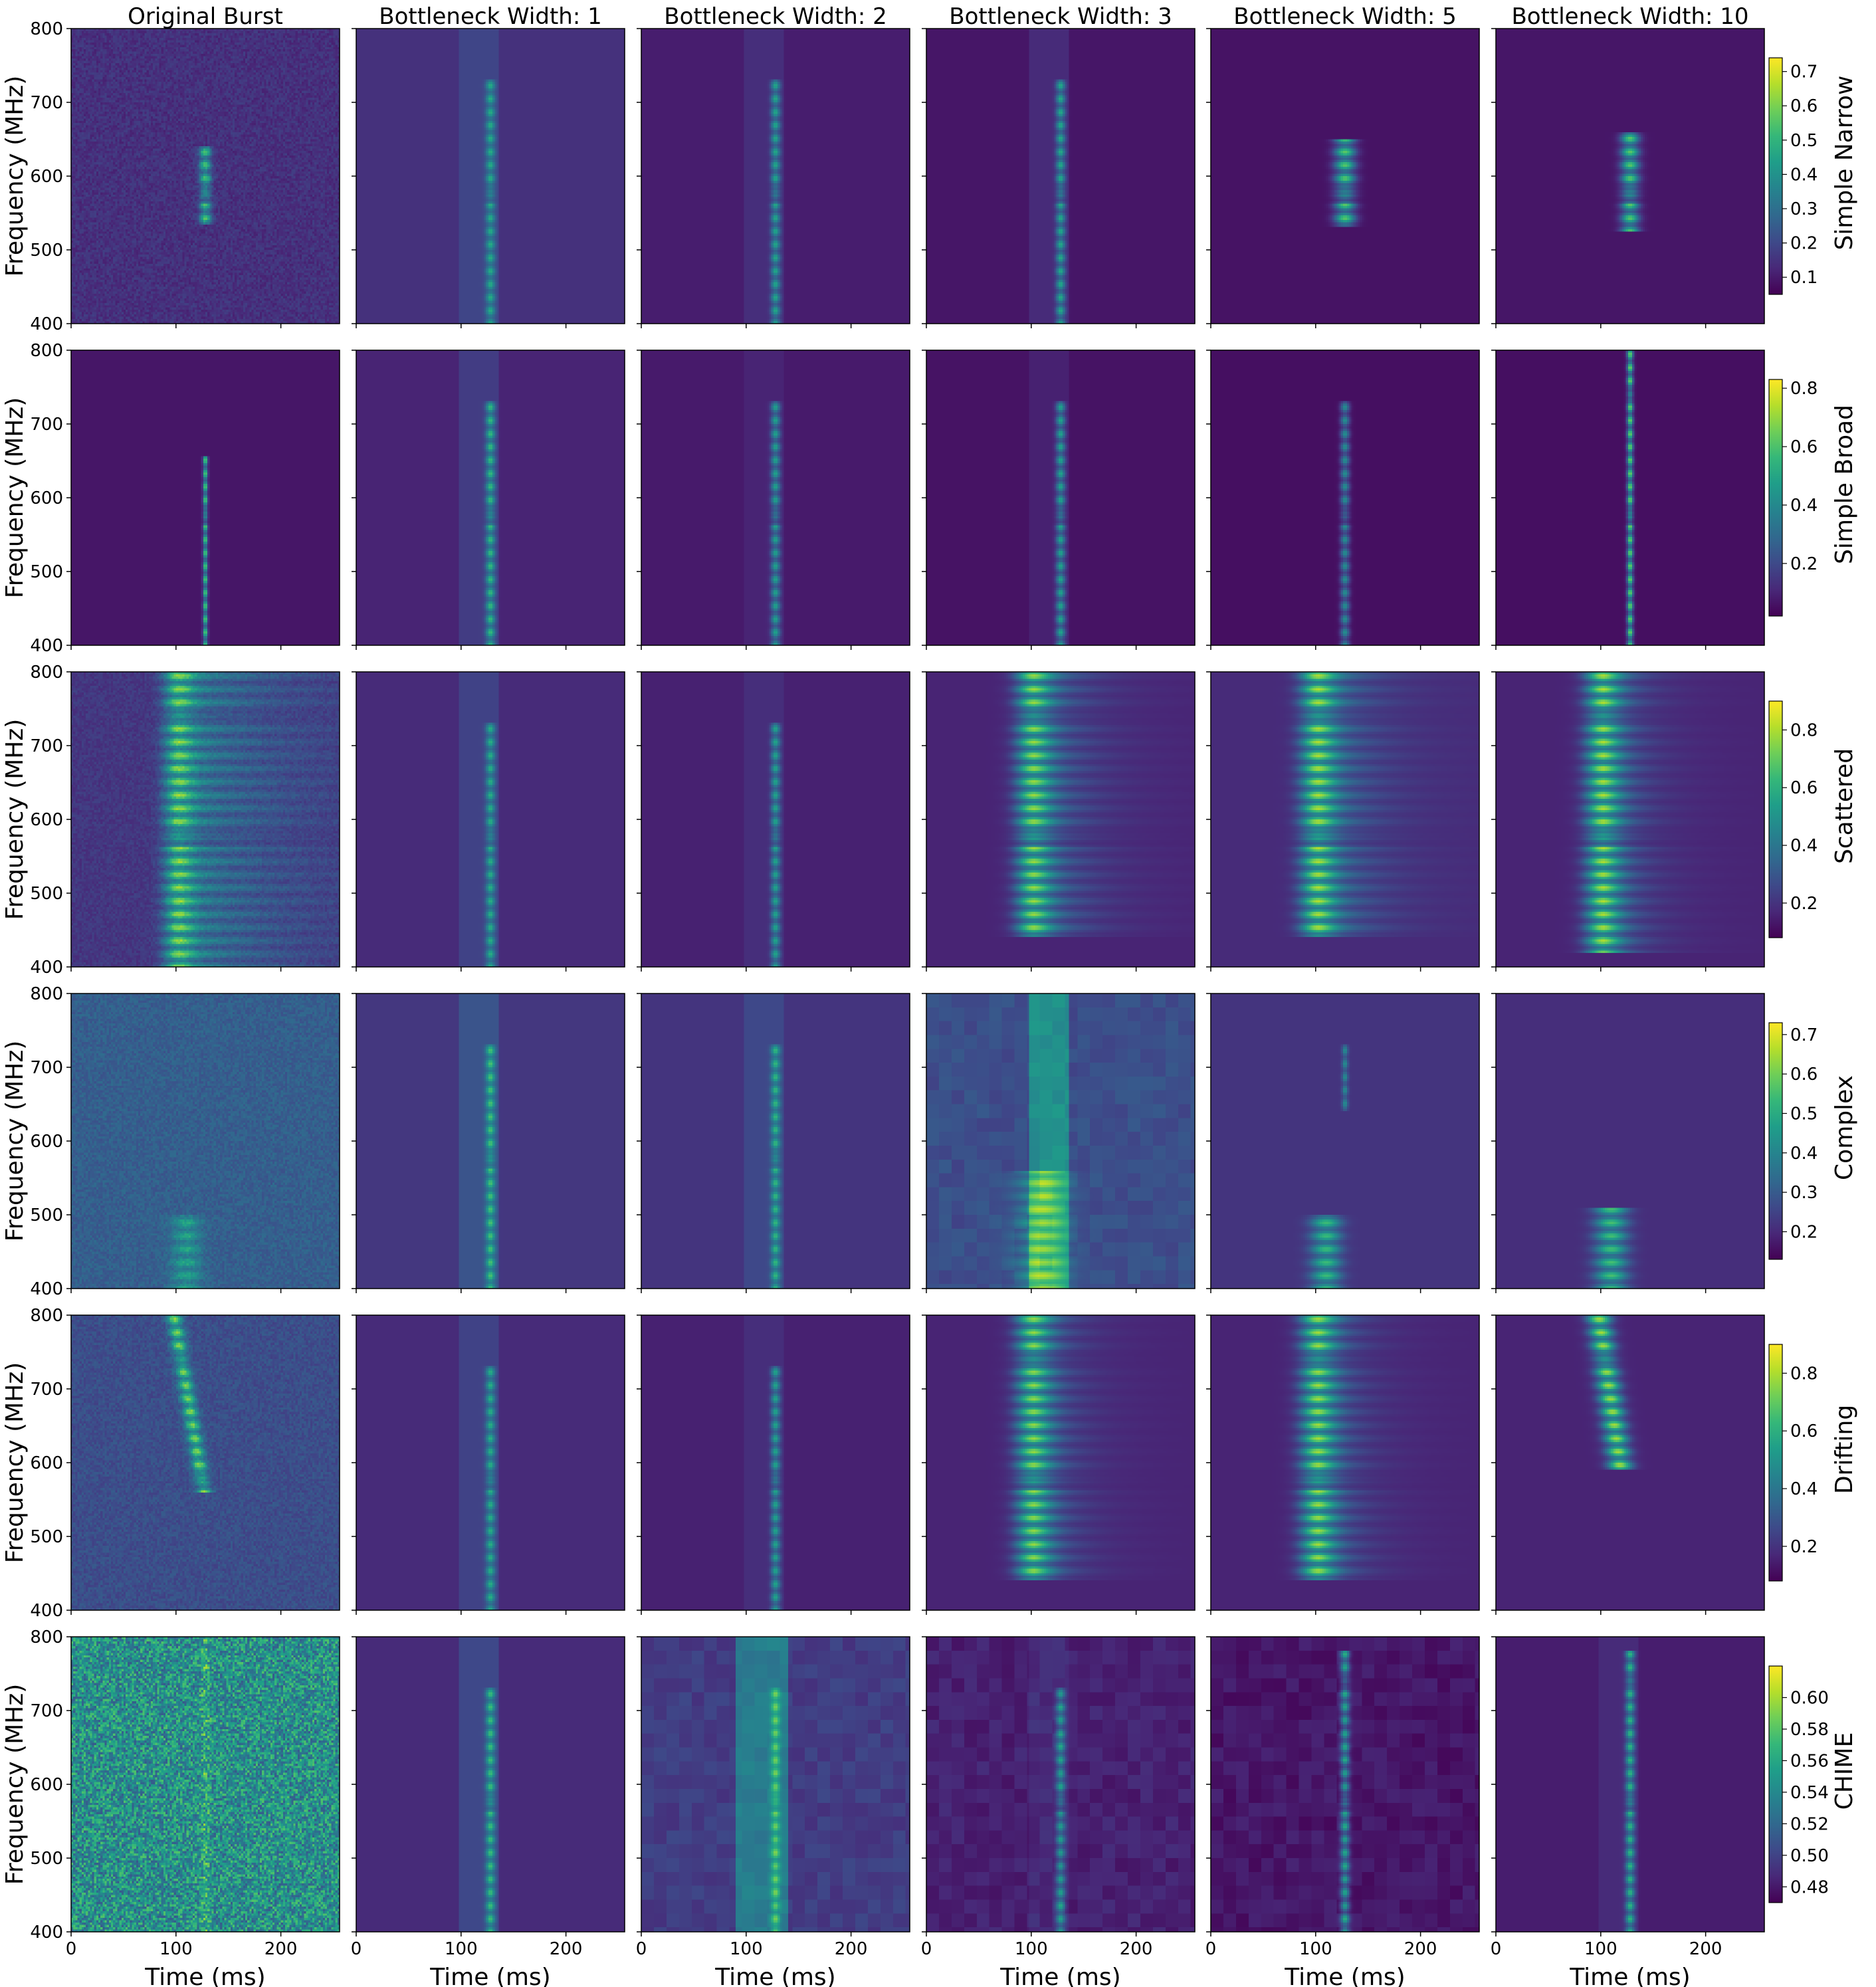 Image resolution: width=1876 pixels, height=1987 pixels. Describe the element at coordinates (1344, 16) in the screenshot. I see `column-title: Bottleneck Width: 5` at that location.